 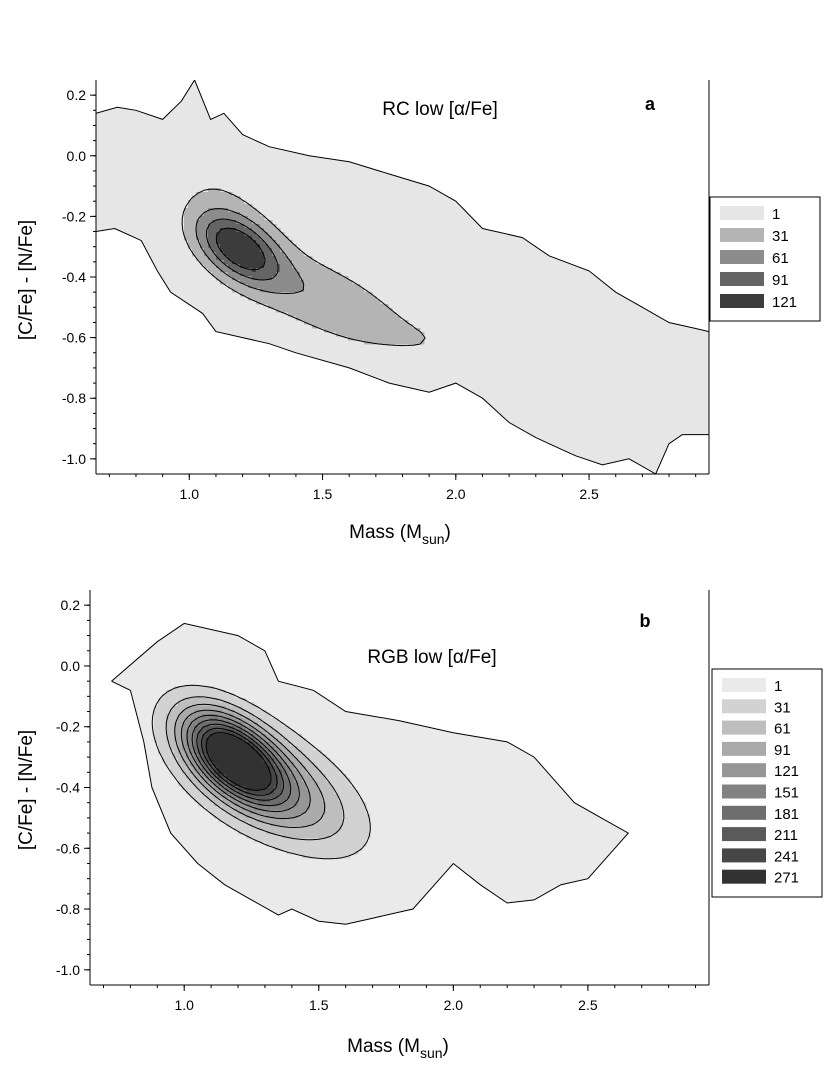 What do you see at coordinates (74, 216) in the screenshot?
I see `y-tick-label: -0.2` at bounding box center [74, 216].